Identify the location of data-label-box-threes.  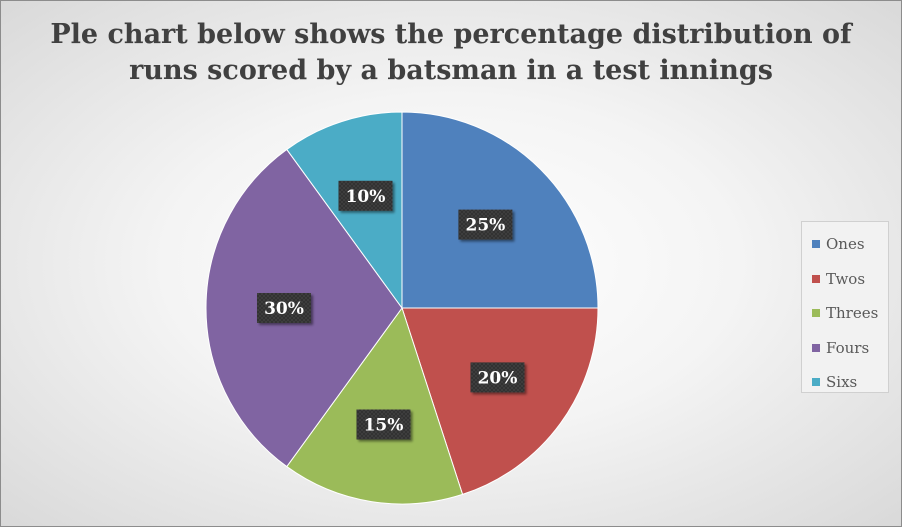
(383, 424).